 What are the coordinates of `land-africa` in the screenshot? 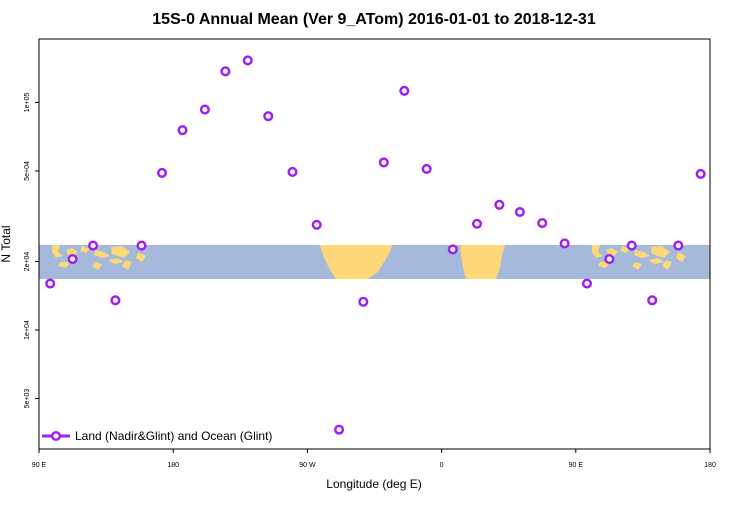 It's located at (482, 262).